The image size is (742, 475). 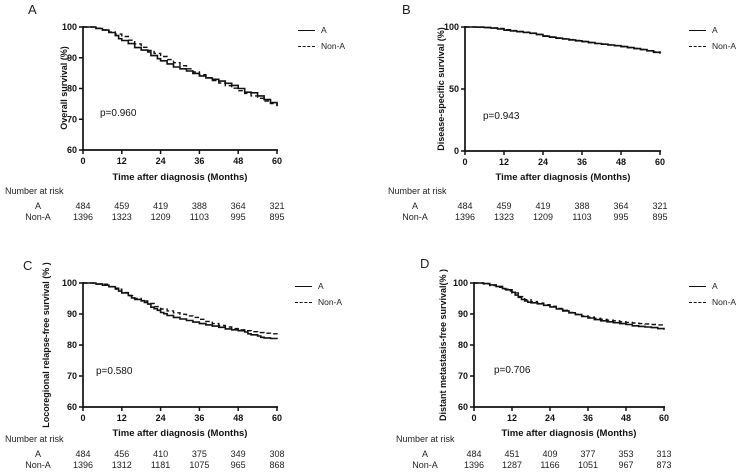 What do you see at coordinates (588, 464) in the screenshot?
I see `number-at-risk-value: 1051` at bounding box center [588, 464].